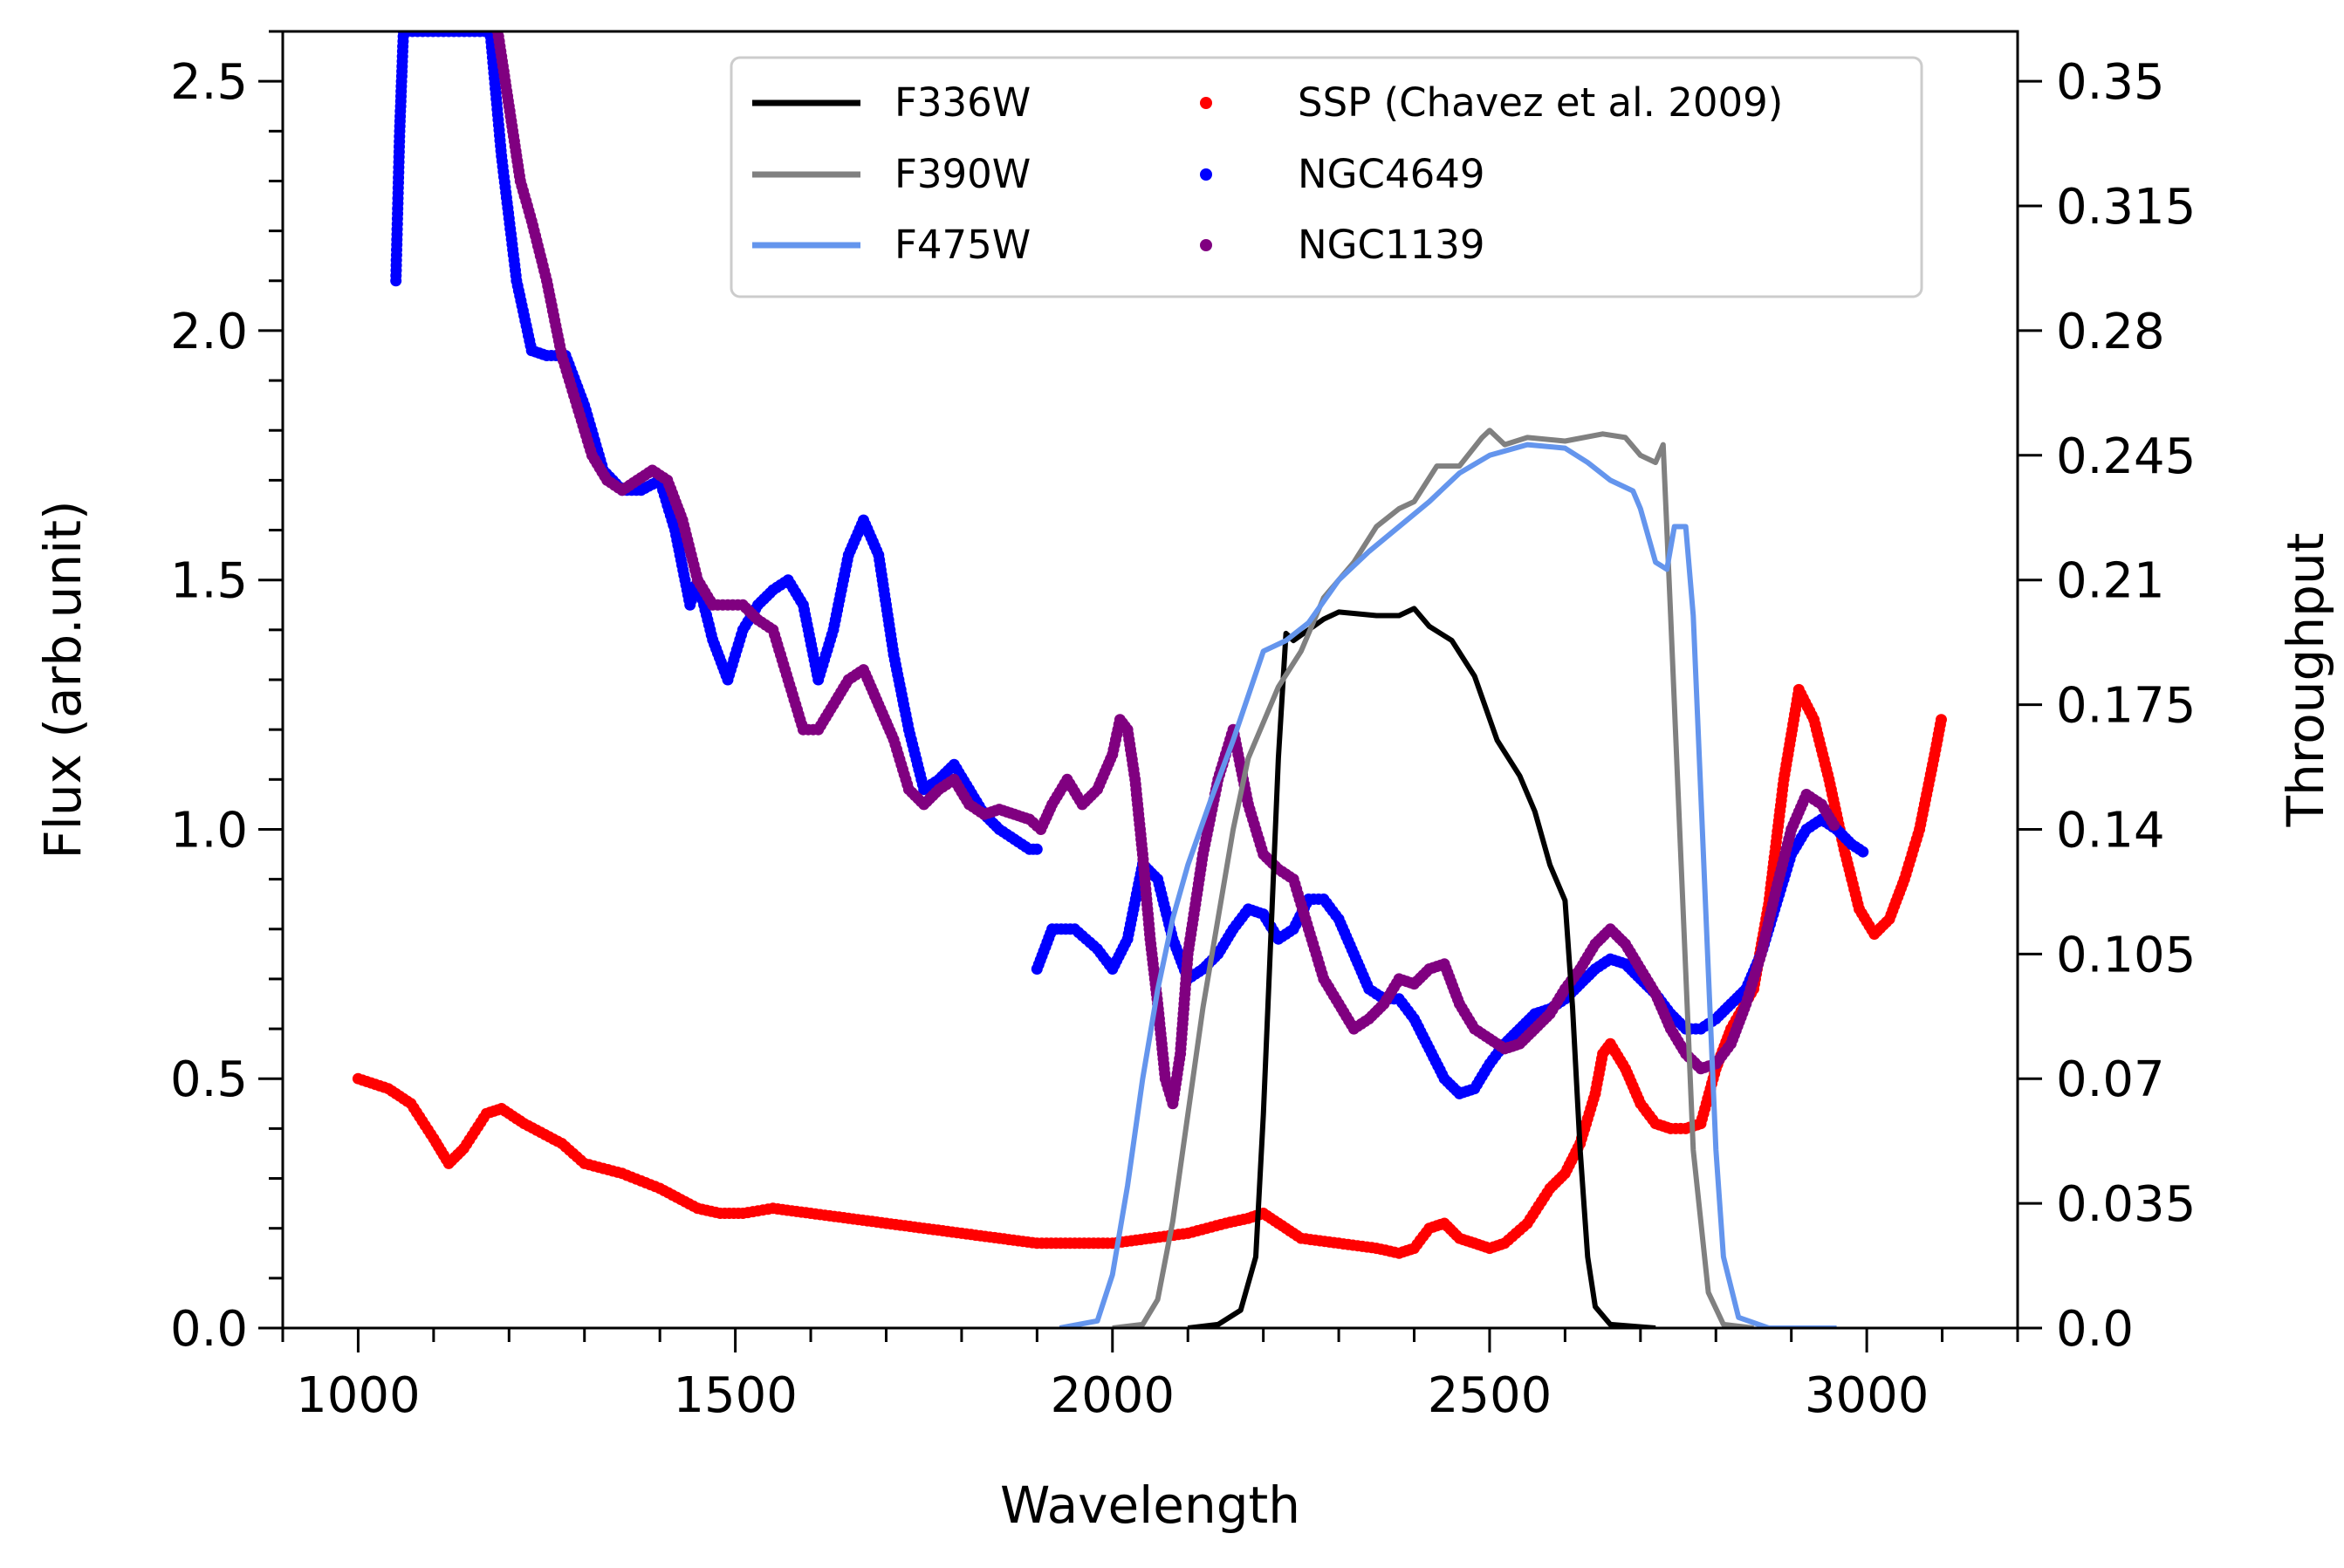 The image size is (2344, 1568). Describe the element at coordinates (1490, 1395) in the screenshot. I see `x-tick-label: 2500` at that location.